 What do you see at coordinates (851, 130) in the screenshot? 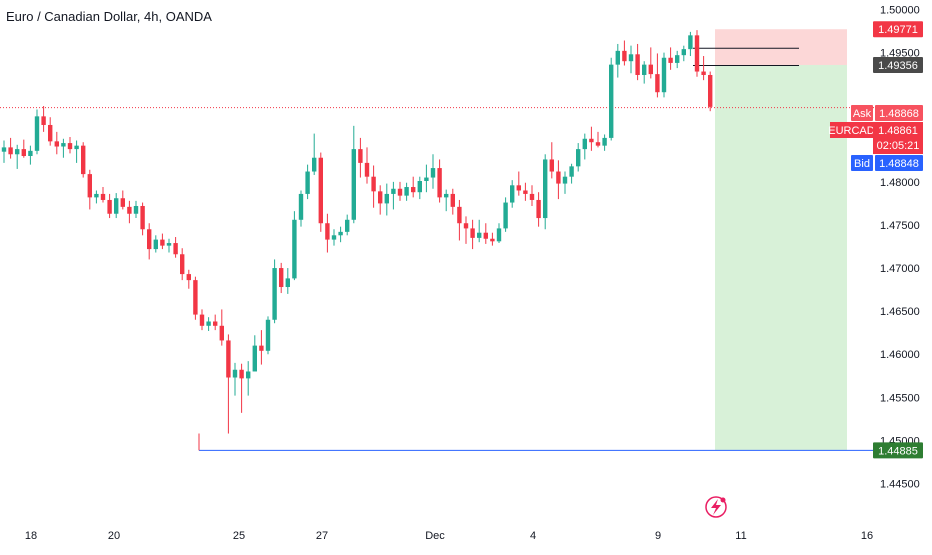
I see `symbol-tag-bg` at bounding box center [851, 130].